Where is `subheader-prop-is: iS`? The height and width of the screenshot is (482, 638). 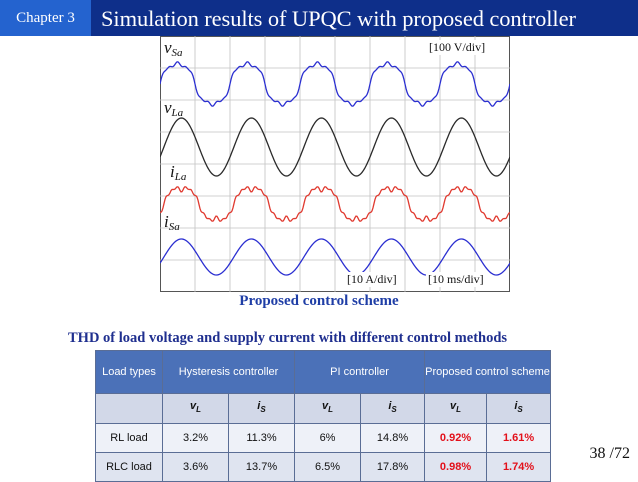 subheader-prop-is: iS is located at coordinates (519, 408).